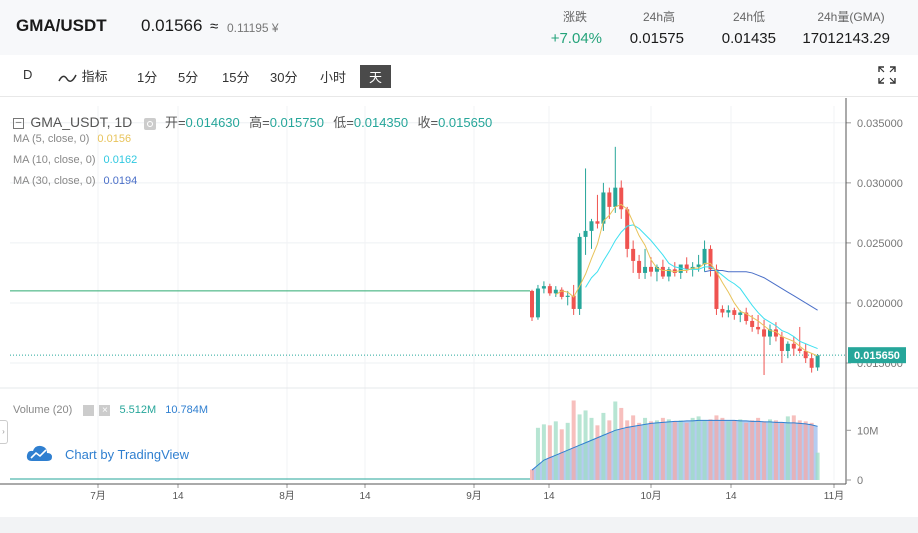  What do you see at coordinates (120, 160) in the screenshot?
I see `ma-value: 0.0162` at bounding box center [120, 160].